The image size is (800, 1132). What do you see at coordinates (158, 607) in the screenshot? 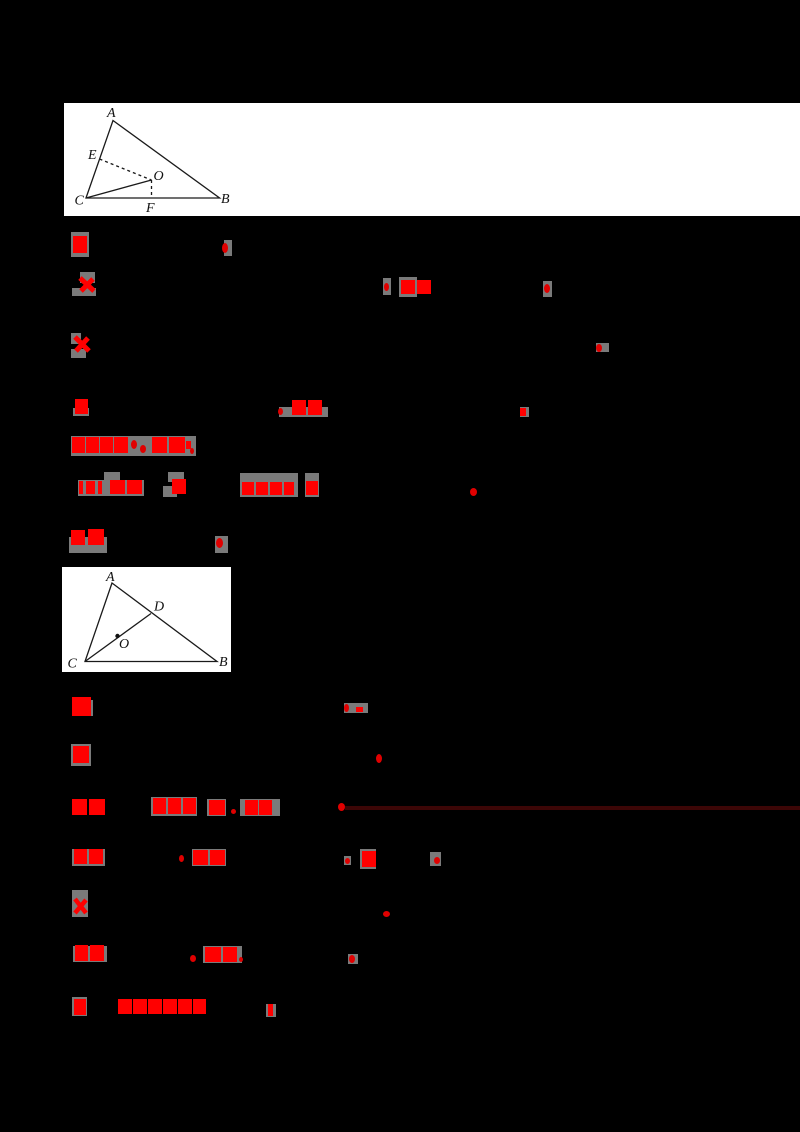
I see `svg-text: D` at bounding box center [158, 607].